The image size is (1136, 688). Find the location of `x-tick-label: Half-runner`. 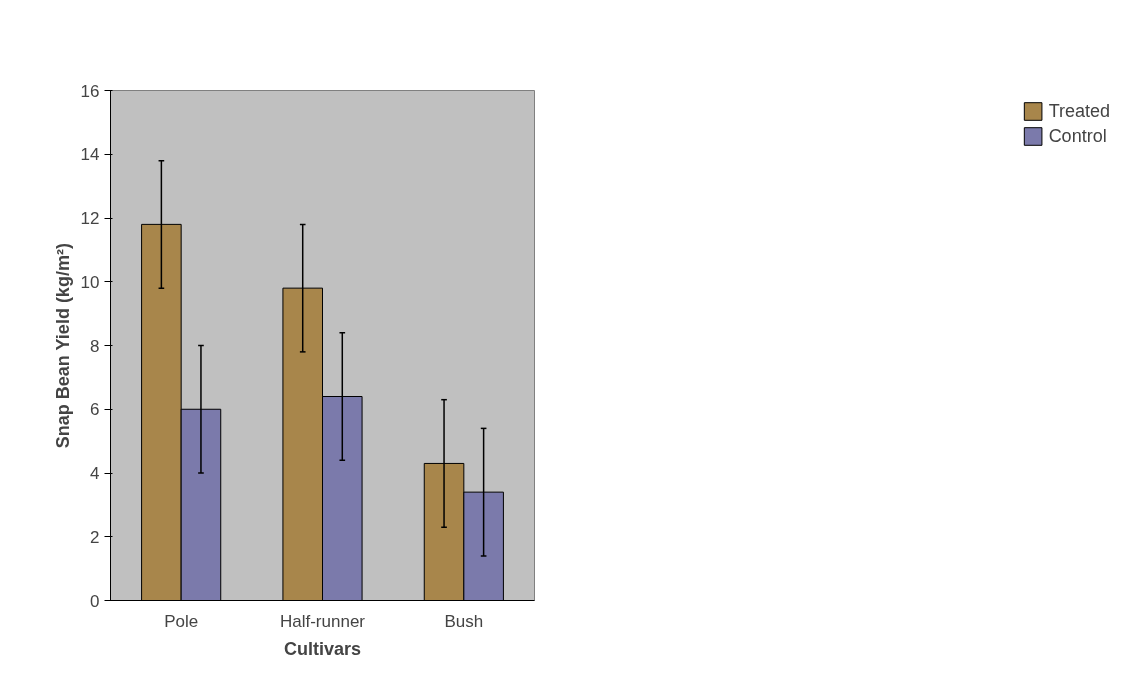

x-tick-label: Half-runner is located at coordinates (322, 621).